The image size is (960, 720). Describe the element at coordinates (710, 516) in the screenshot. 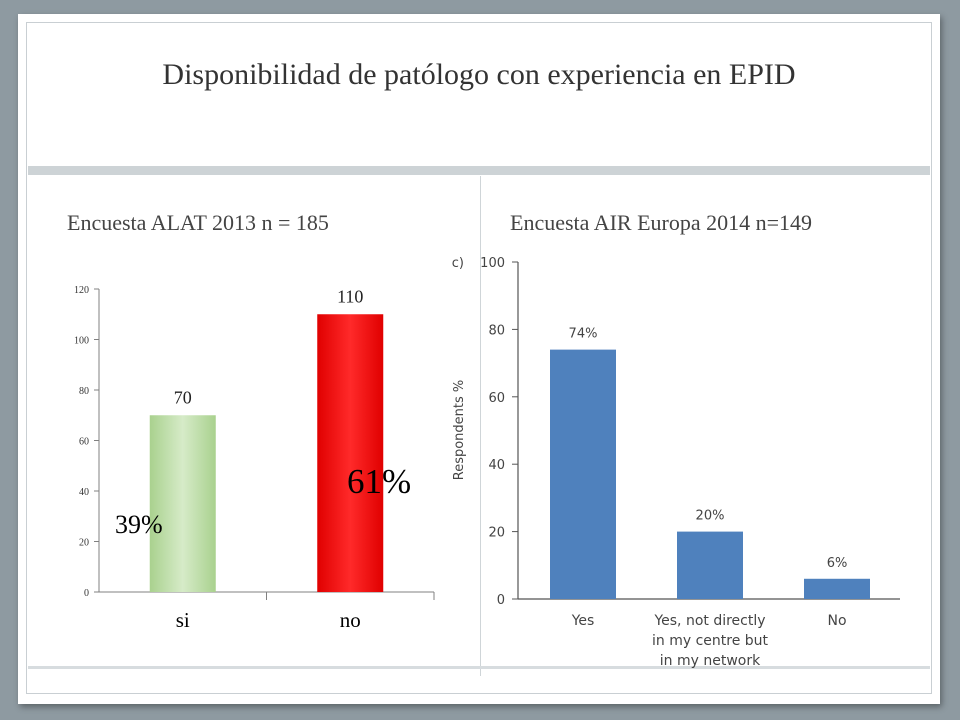

I see `right-data-label: 20%` at that location.